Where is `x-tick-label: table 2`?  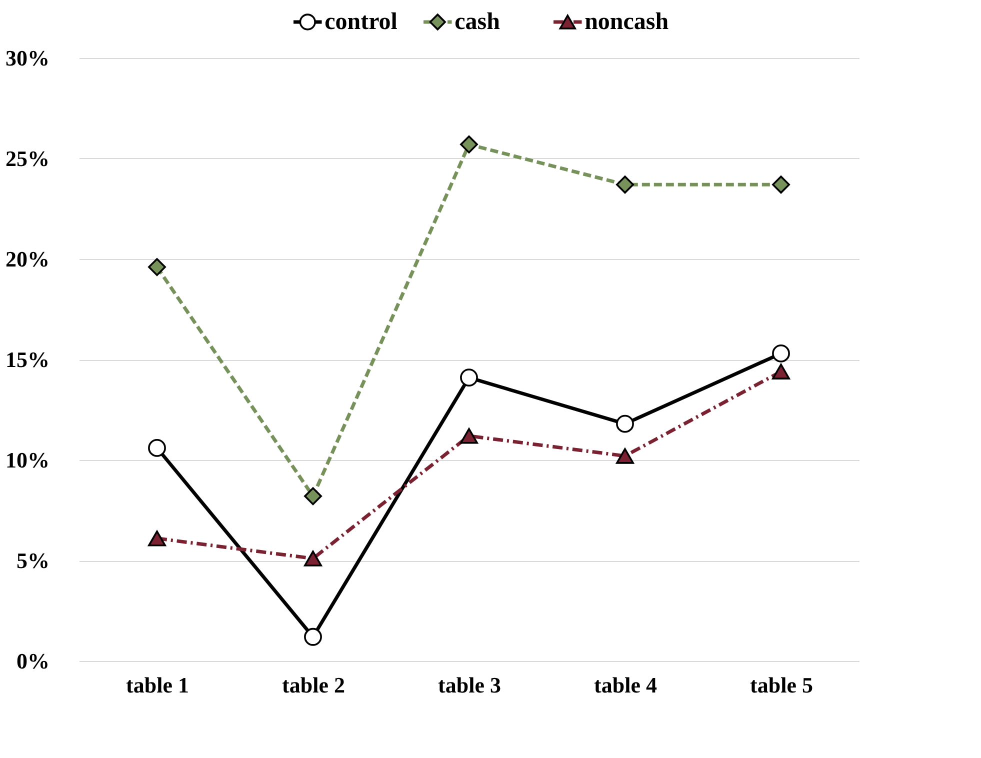
x-tick-label: table 2 is located at coordinates (313, 685).